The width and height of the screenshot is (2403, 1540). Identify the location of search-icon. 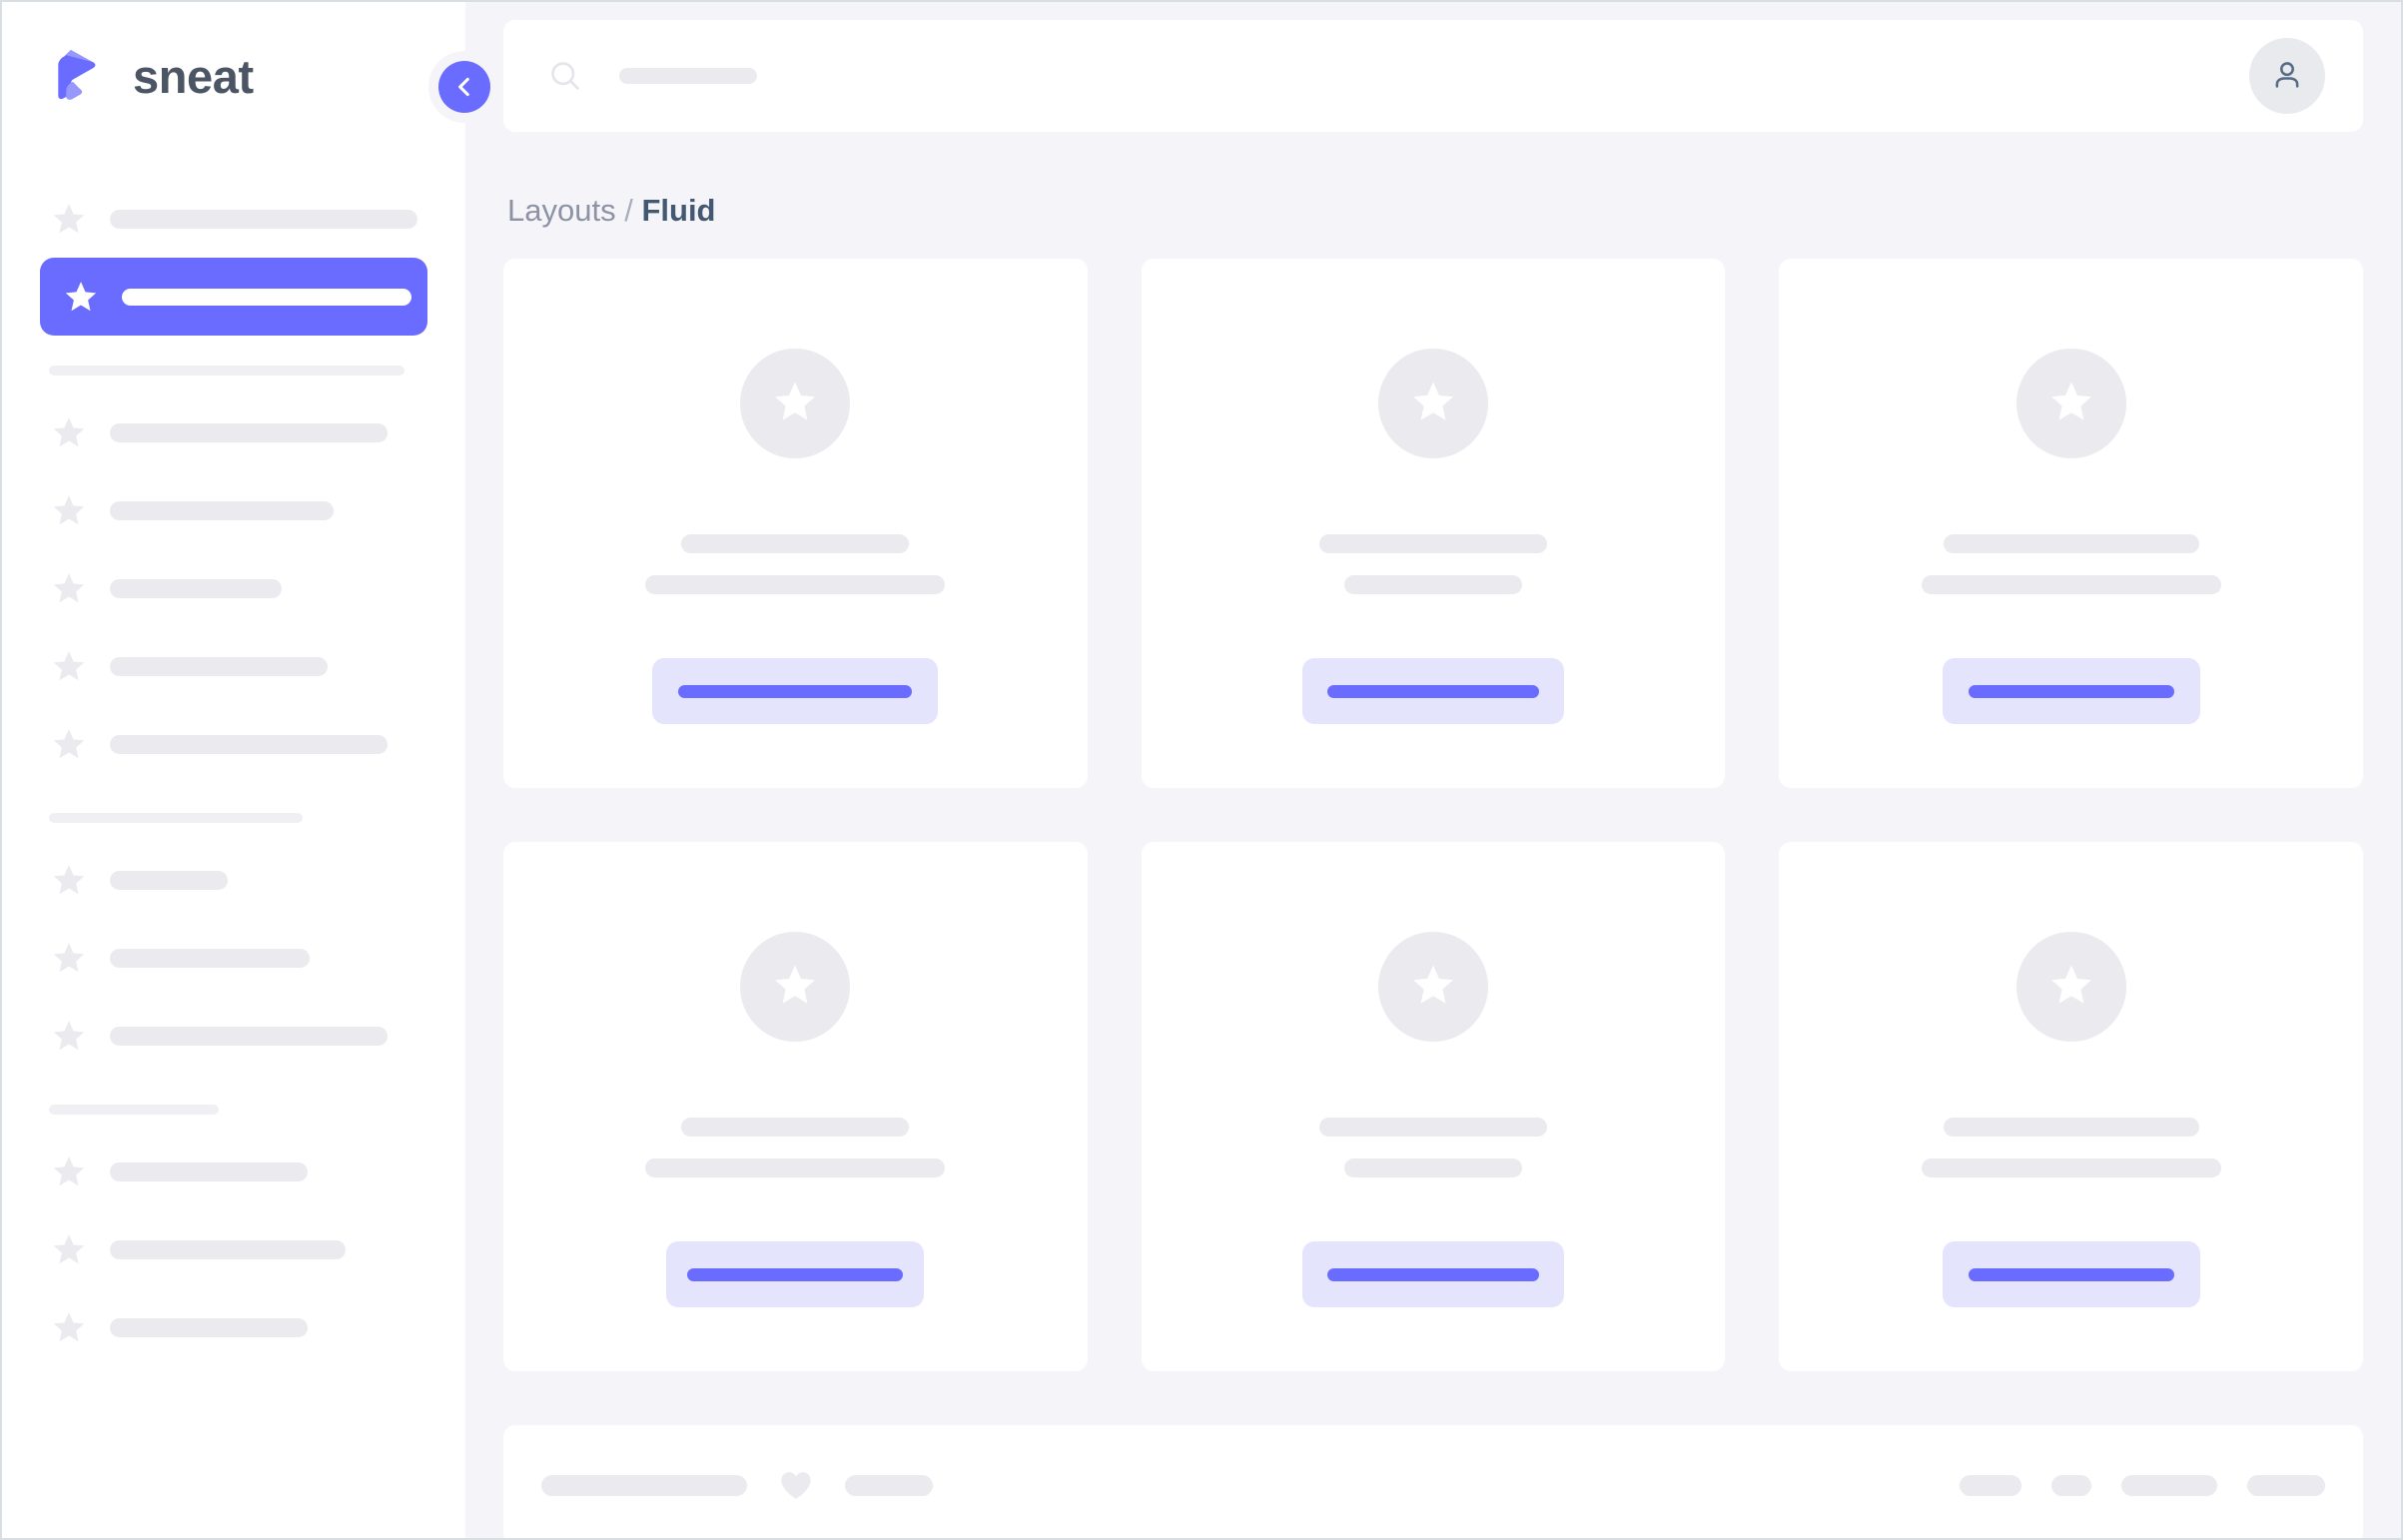
(565, 76).